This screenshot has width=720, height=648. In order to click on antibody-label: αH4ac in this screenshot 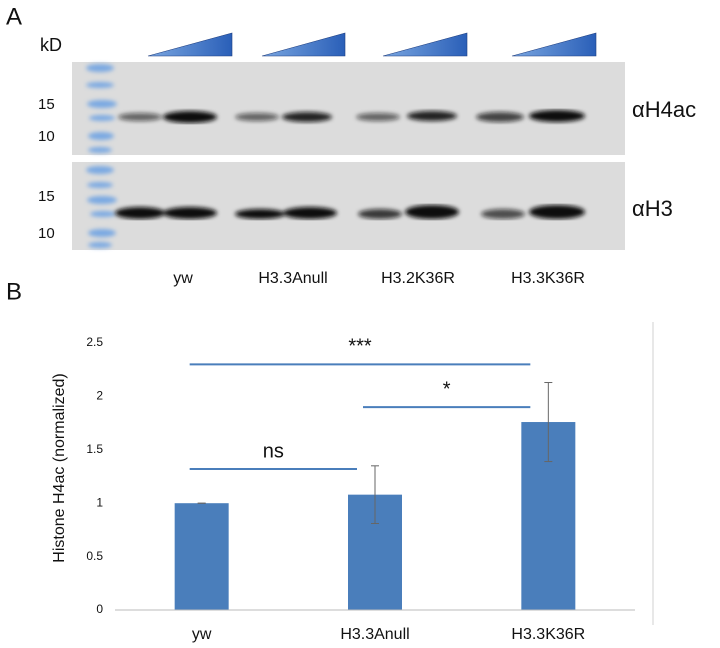, I will do `click(664, 109)`.